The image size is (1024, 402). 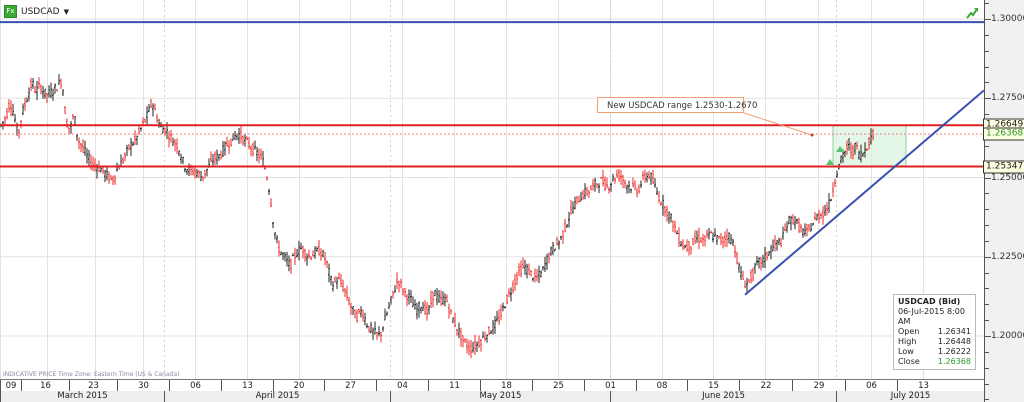 What do you see at coordinates (713, 386) in the screenshot?
I see `date-tick-label: 15` at bounding box center [713, 386].